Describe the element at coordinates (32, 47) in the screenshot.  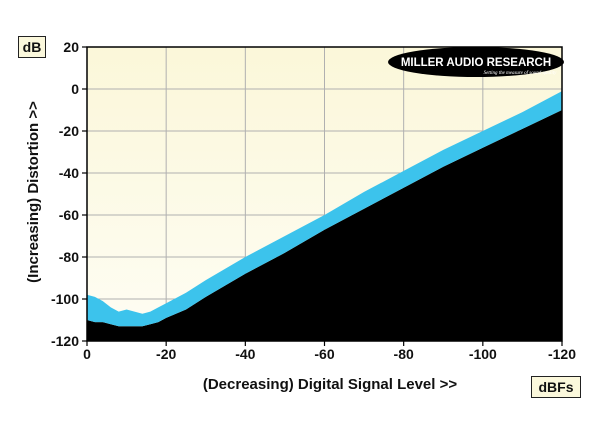
I see `y-unit-label: dB` at that location.